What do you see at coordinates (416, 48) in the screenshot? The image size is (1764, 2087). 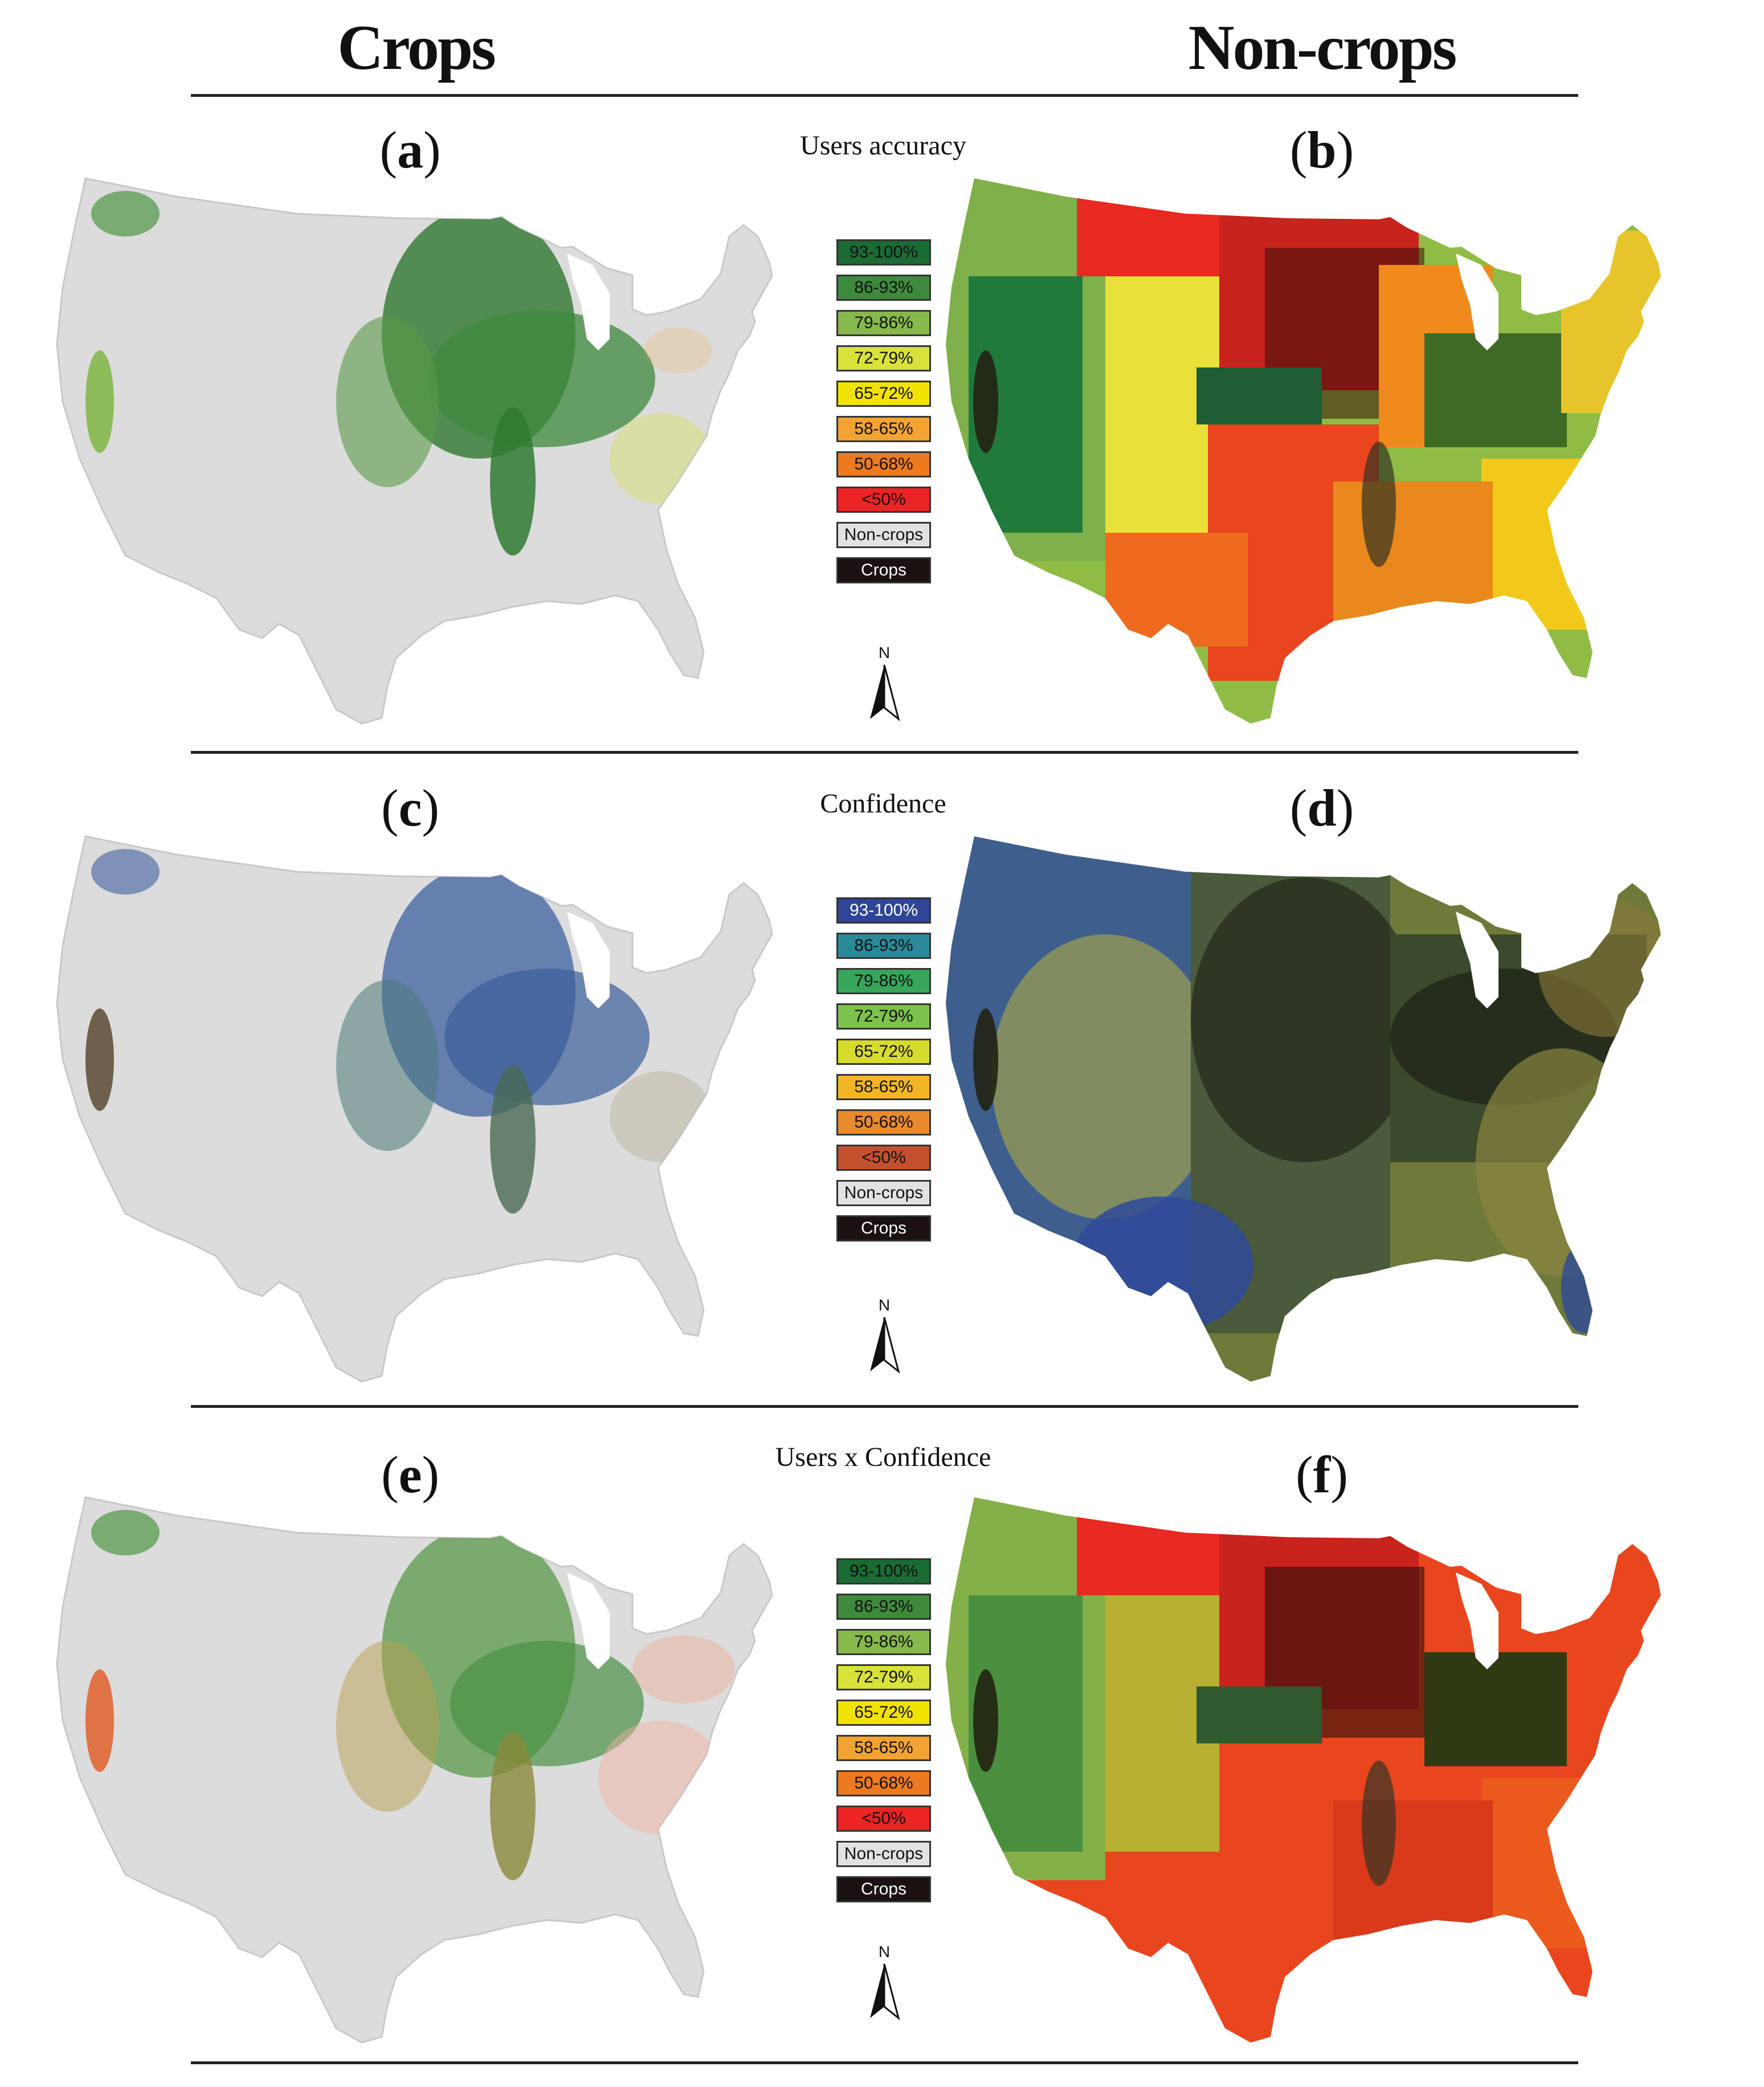 I see `column-heading-crops: Crops` at bounding box center [416, 48].